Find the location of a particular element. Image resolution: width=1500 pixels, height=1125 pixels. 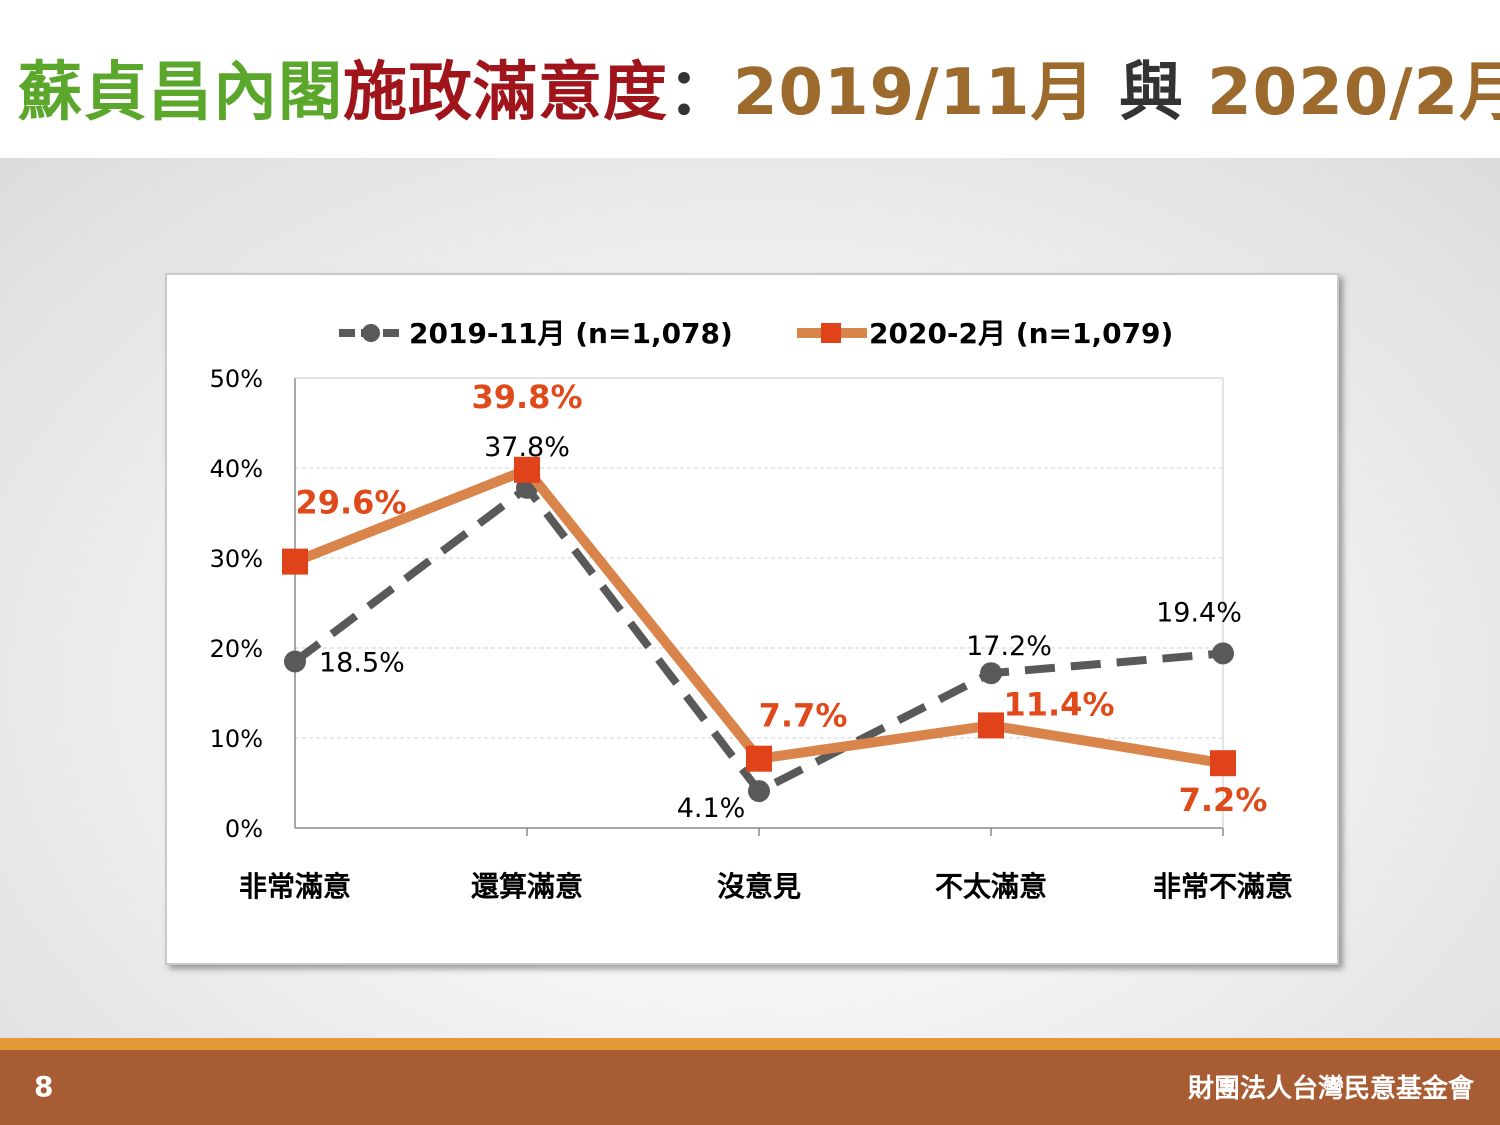

slide-title: 蘇貞昌內閣施政滿意度：2019/11月 與 2020/2月 is located at coordinates (759, 93).